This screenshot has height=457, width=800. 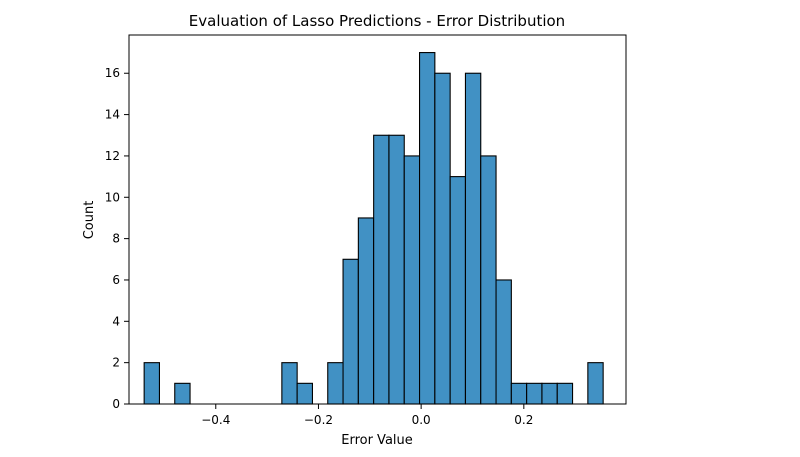 I want to click on x-tick-label: 0.2, so click(x=523, y=420).